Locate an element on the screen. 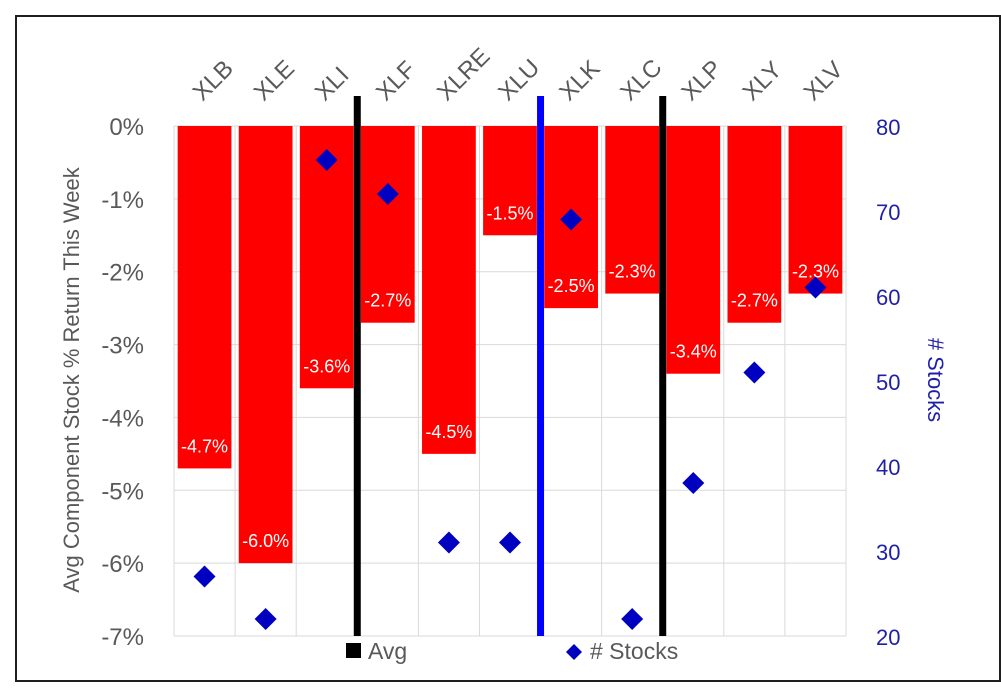 This screenshot has width=1001, height=691. bar-data-label: -3.6% is located at coordinates (326, 366).